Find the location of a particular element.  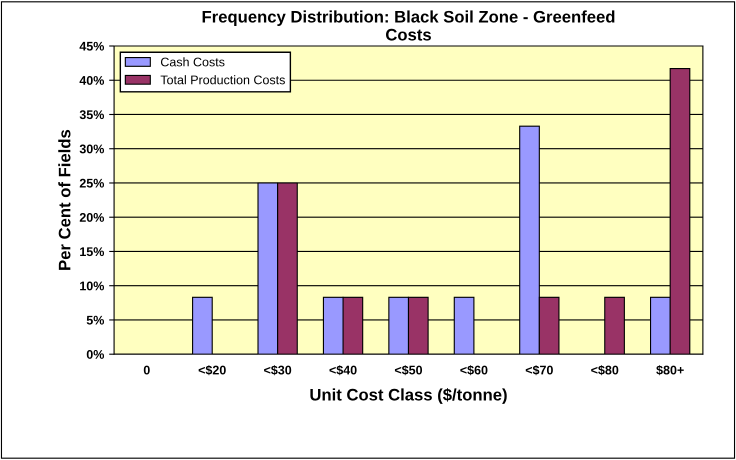

x-tick-label: <$30 is located at coordinates (278, 370).